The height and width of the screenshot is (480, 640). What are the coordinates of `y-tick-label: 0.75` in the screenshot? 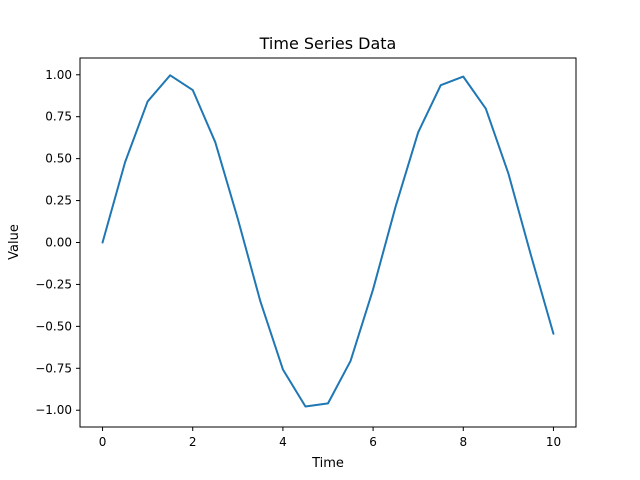 It's located at (58, 117).